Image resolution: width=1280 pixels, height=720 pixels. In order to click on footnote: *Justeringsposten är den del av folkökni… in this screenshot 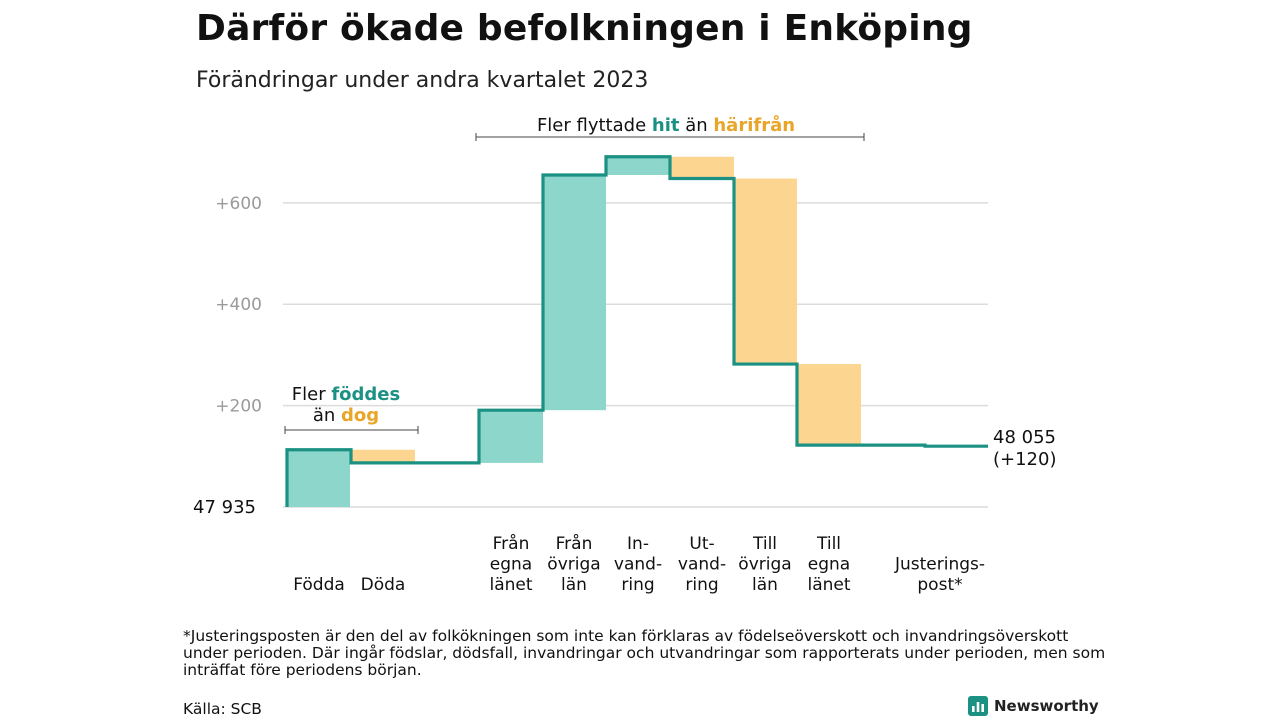, I will do `click(644, 653)`.